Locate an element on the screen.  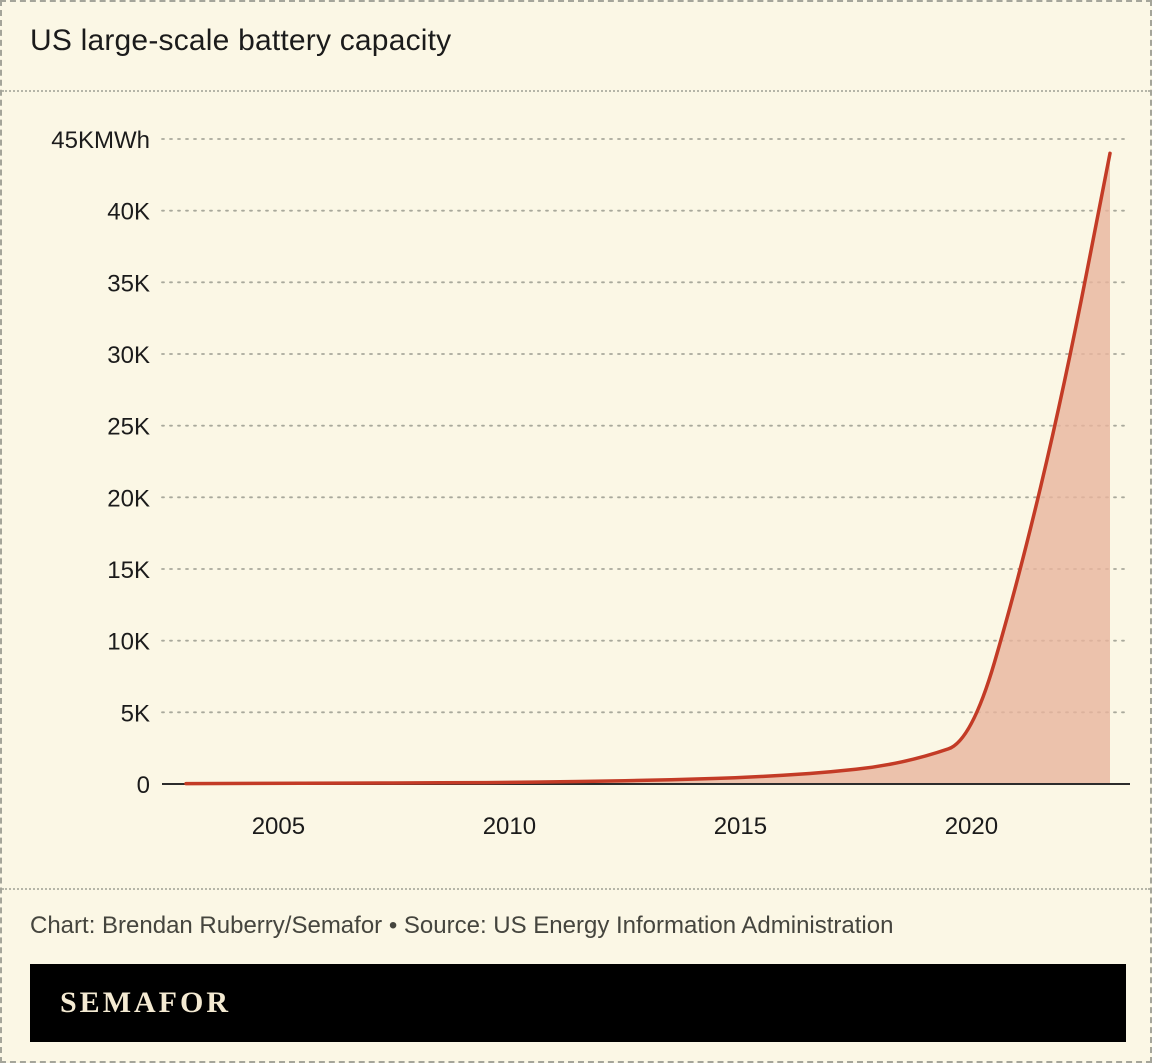
y-tick-label: 15K is located at coordinates (128, 570).